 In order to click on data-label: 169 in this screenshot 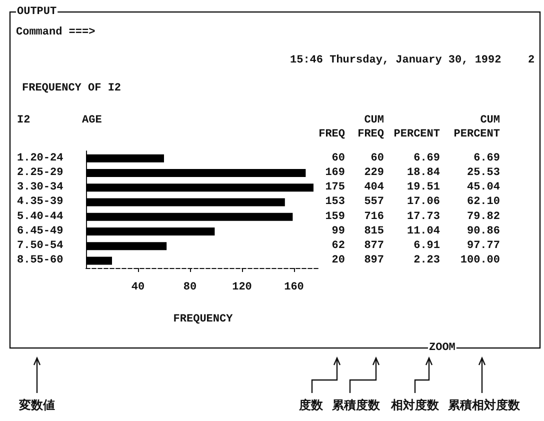, I will do `click(335, 172)`.